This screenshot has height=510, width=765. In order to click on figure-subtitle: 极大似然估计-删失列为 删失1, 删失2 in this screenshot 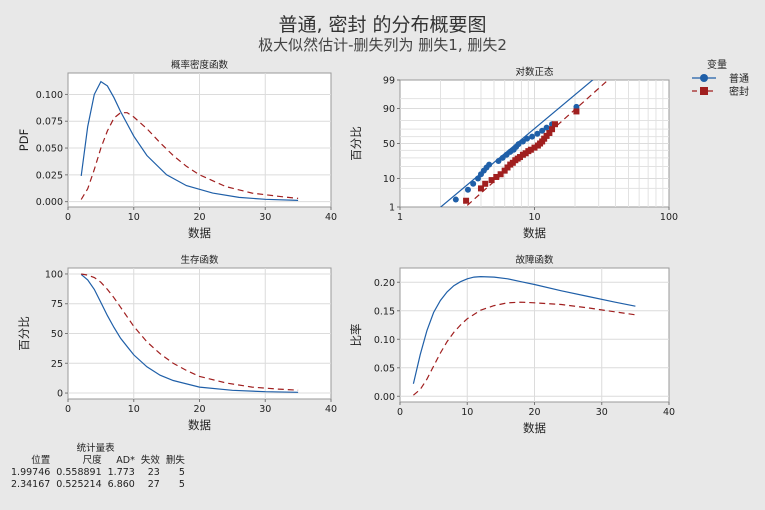, I will do `click(382, 45)`.